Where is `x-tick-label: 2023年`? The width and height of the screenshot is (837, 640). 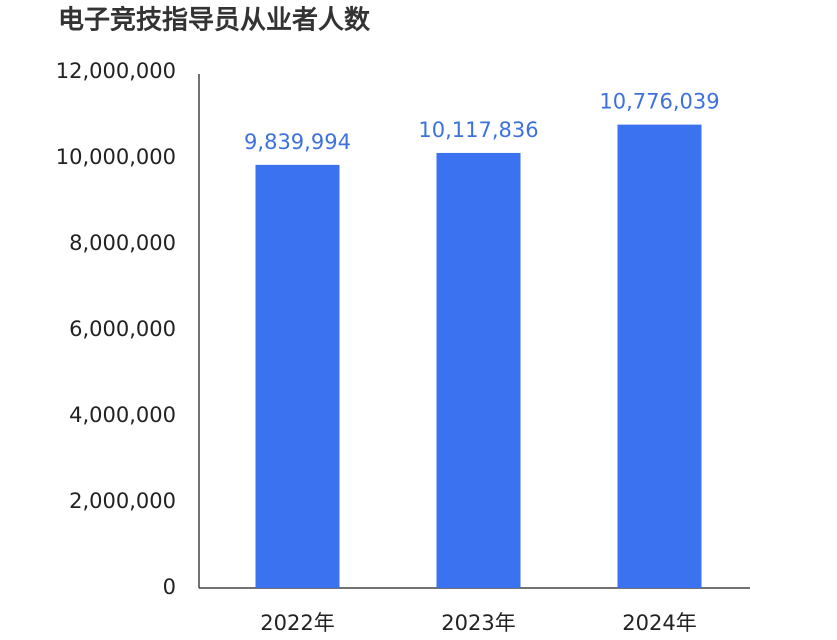
x-tick-label: 2023年 is located at coordinates (478, 623).